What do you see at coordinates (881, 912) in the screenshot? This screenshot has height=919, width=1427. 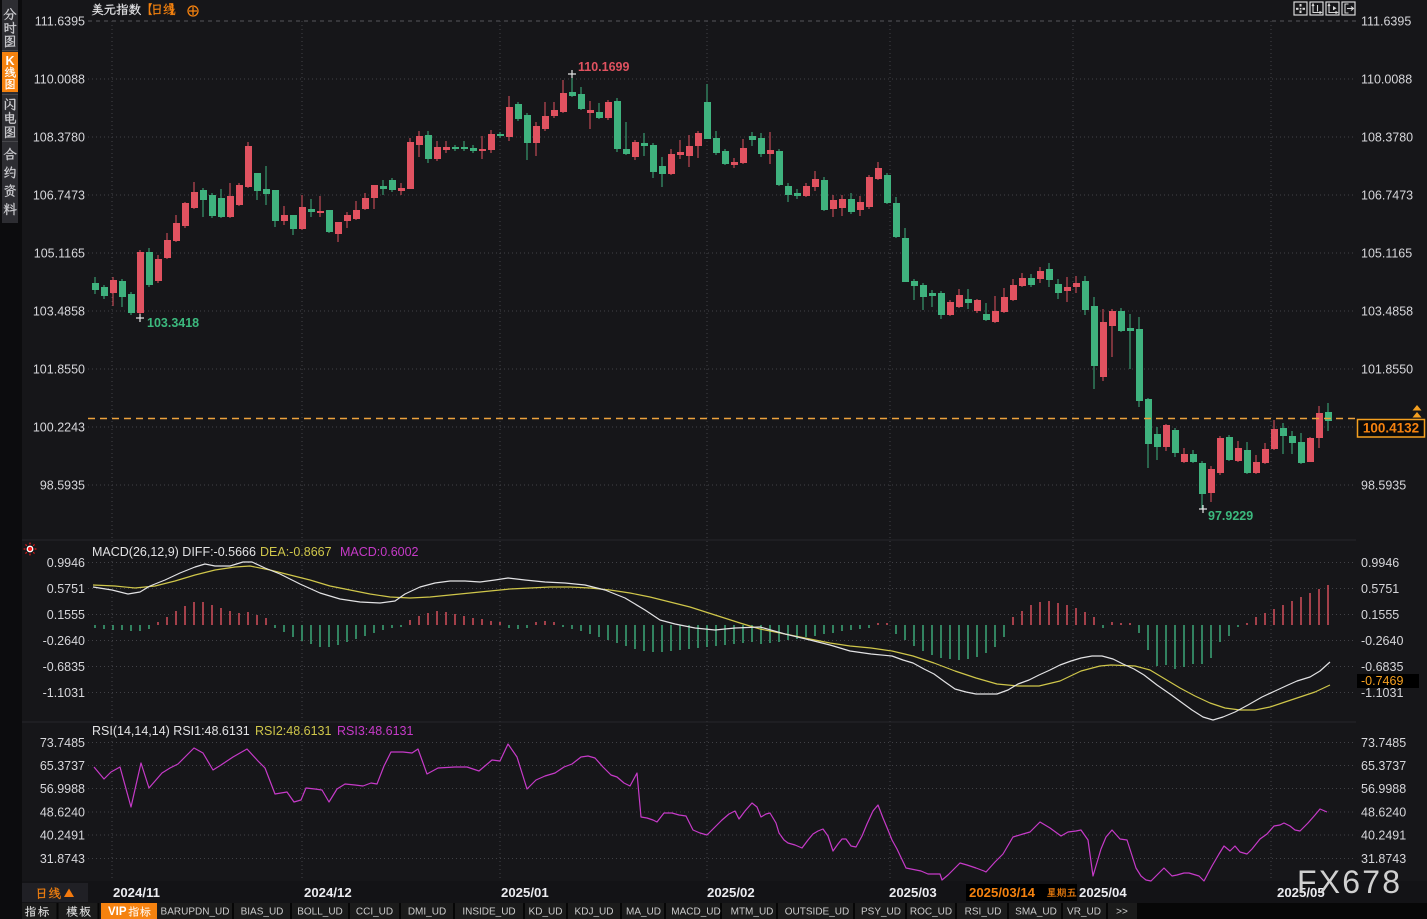 I see `svg-text: PSY_UD` at bounding box center [881, 912].